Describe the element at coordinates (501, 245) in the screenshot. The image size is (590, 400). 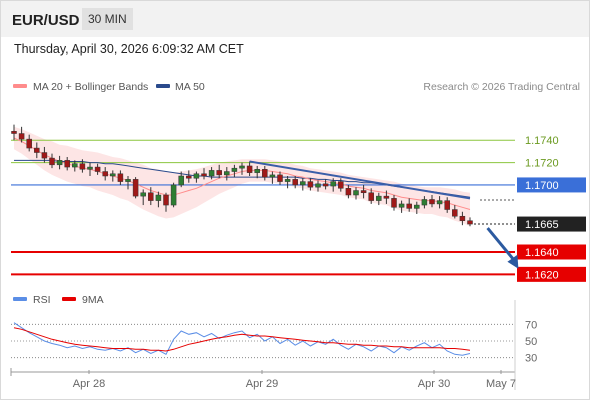
I see `forecast-arrow-shaft` at that location.